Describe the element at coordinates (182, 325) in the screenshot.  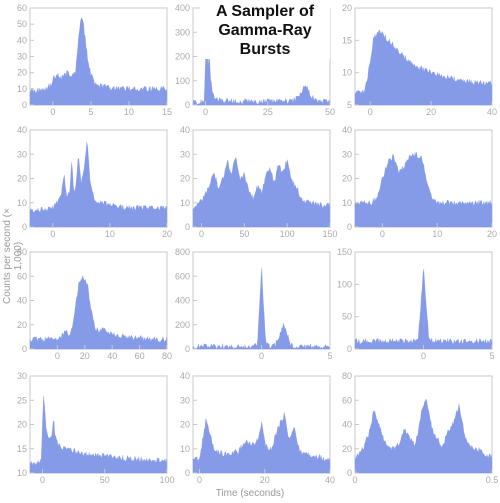
I see `y-tick-label: 200` at that location.